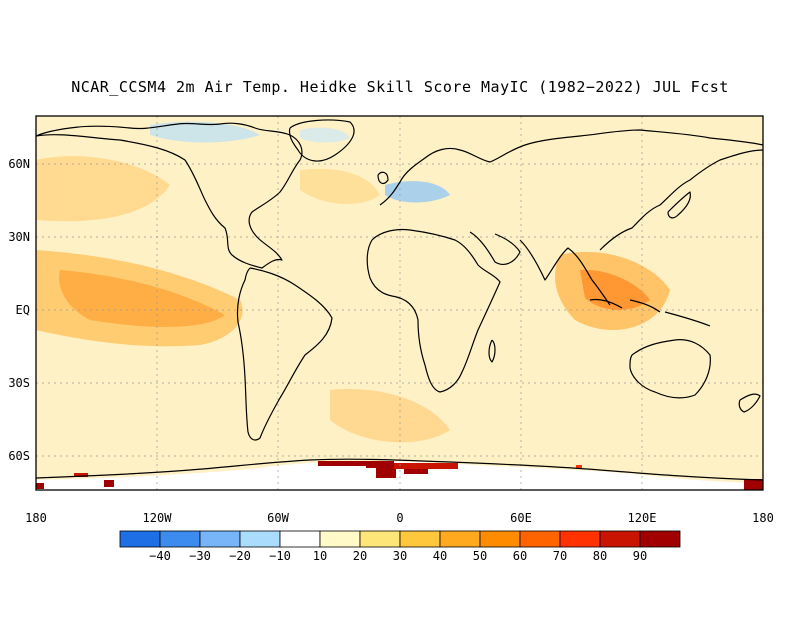 The width and height of the screenshot is (800, 618). Describe the element at coordinates (158, 518) in the screenshot. I see `lon-label-120w: 120W` at that location.